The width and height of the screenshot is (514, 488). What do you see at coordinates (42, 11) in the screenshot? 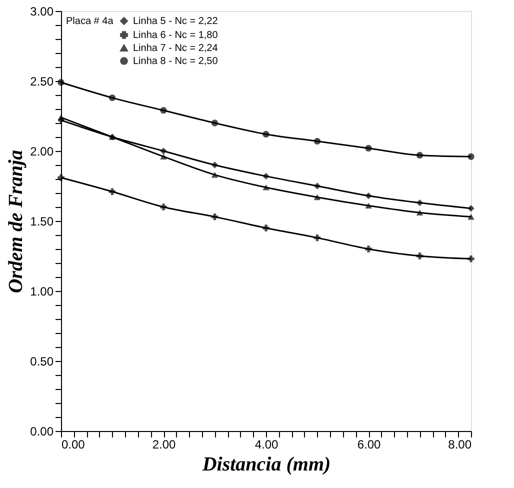
I see `y-tick-label: 3.00` at bounding box center [42, 11].